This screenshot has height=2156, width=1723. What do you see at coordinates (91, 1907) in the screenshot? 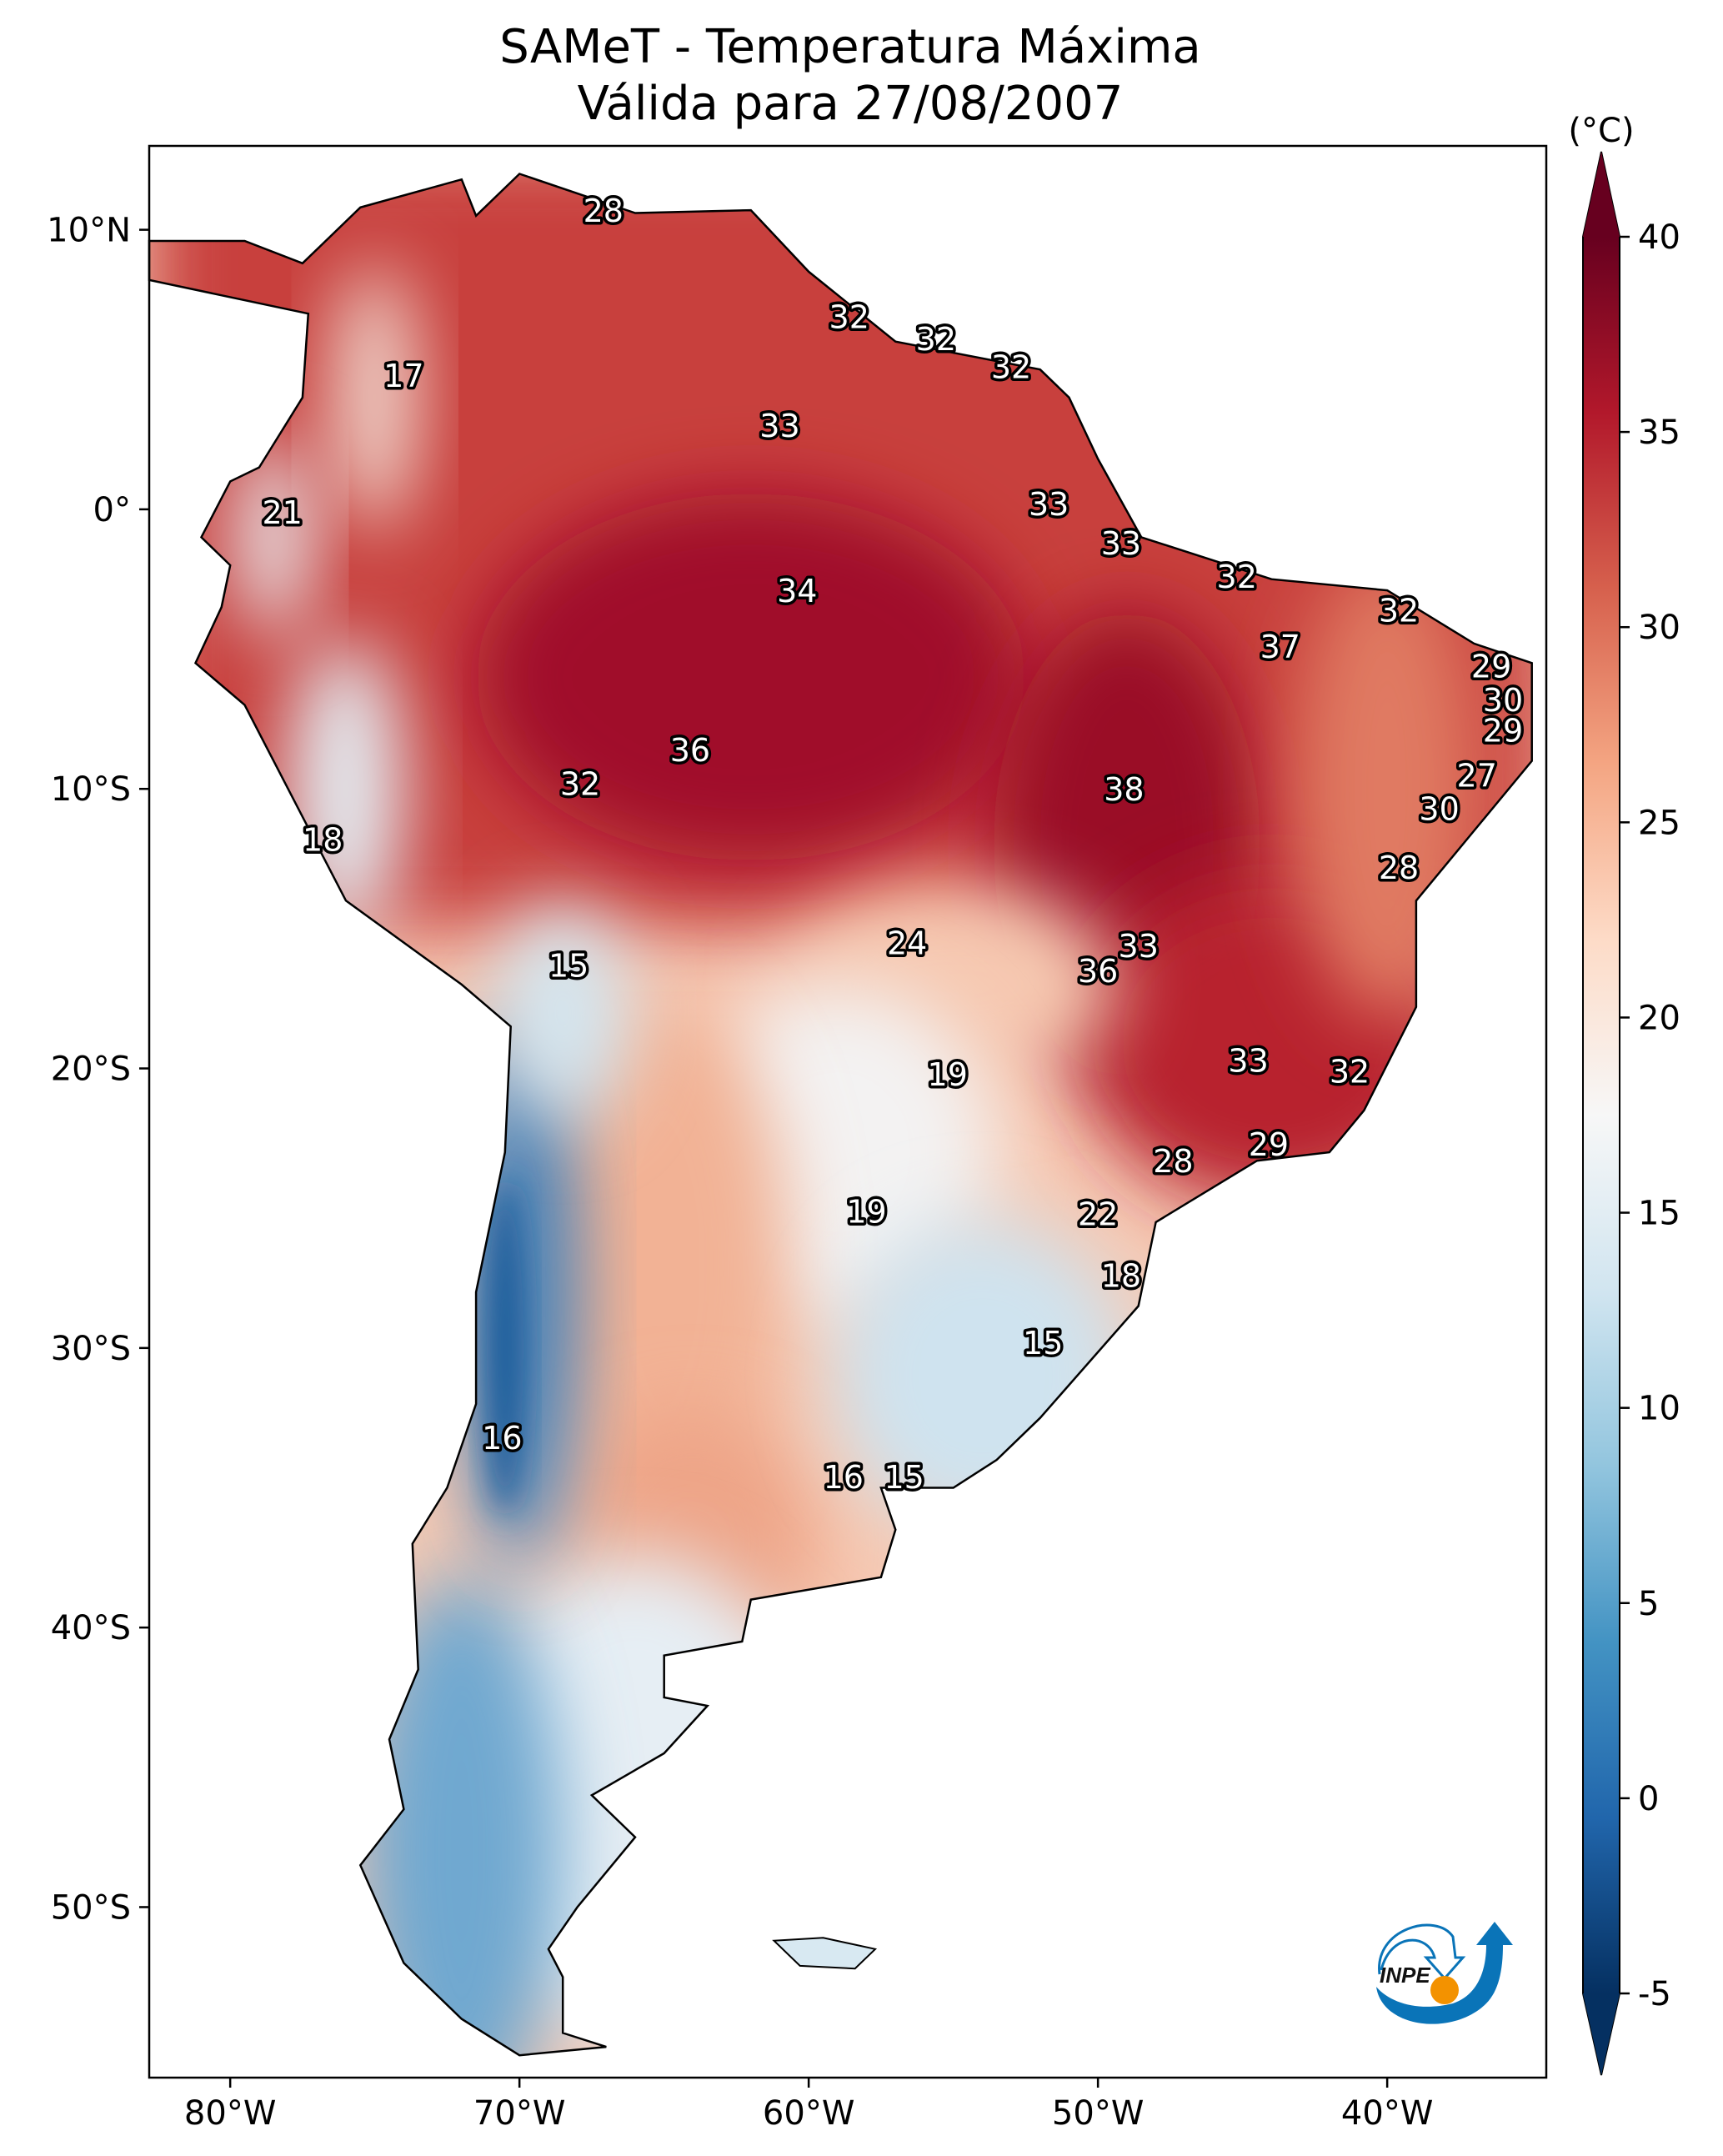
I see `lat-tick-label: 50°S` at bounding box center [91, 1907].